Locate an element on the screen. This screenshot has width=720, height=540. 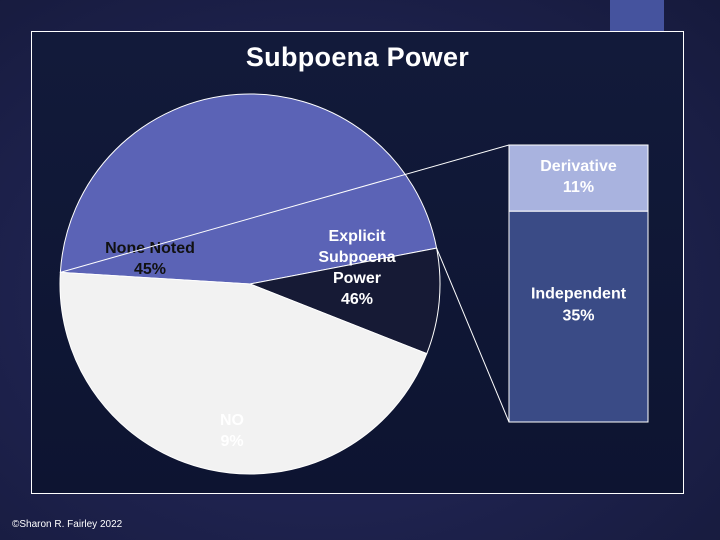
pie-slice-no is located at coordinates (344, 301).